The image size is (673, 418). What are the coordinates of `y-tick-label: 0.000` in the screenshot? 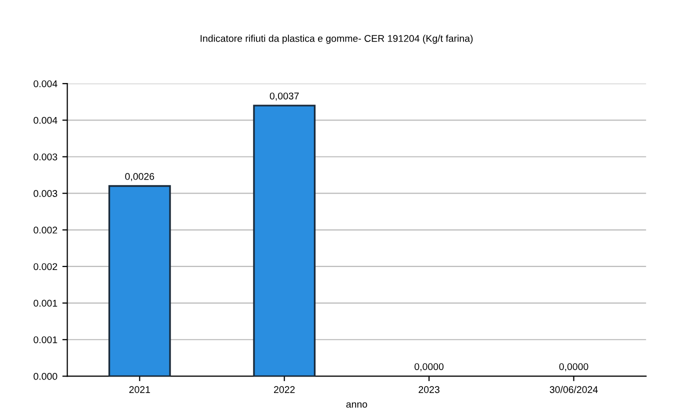 It's located at (46, 376).